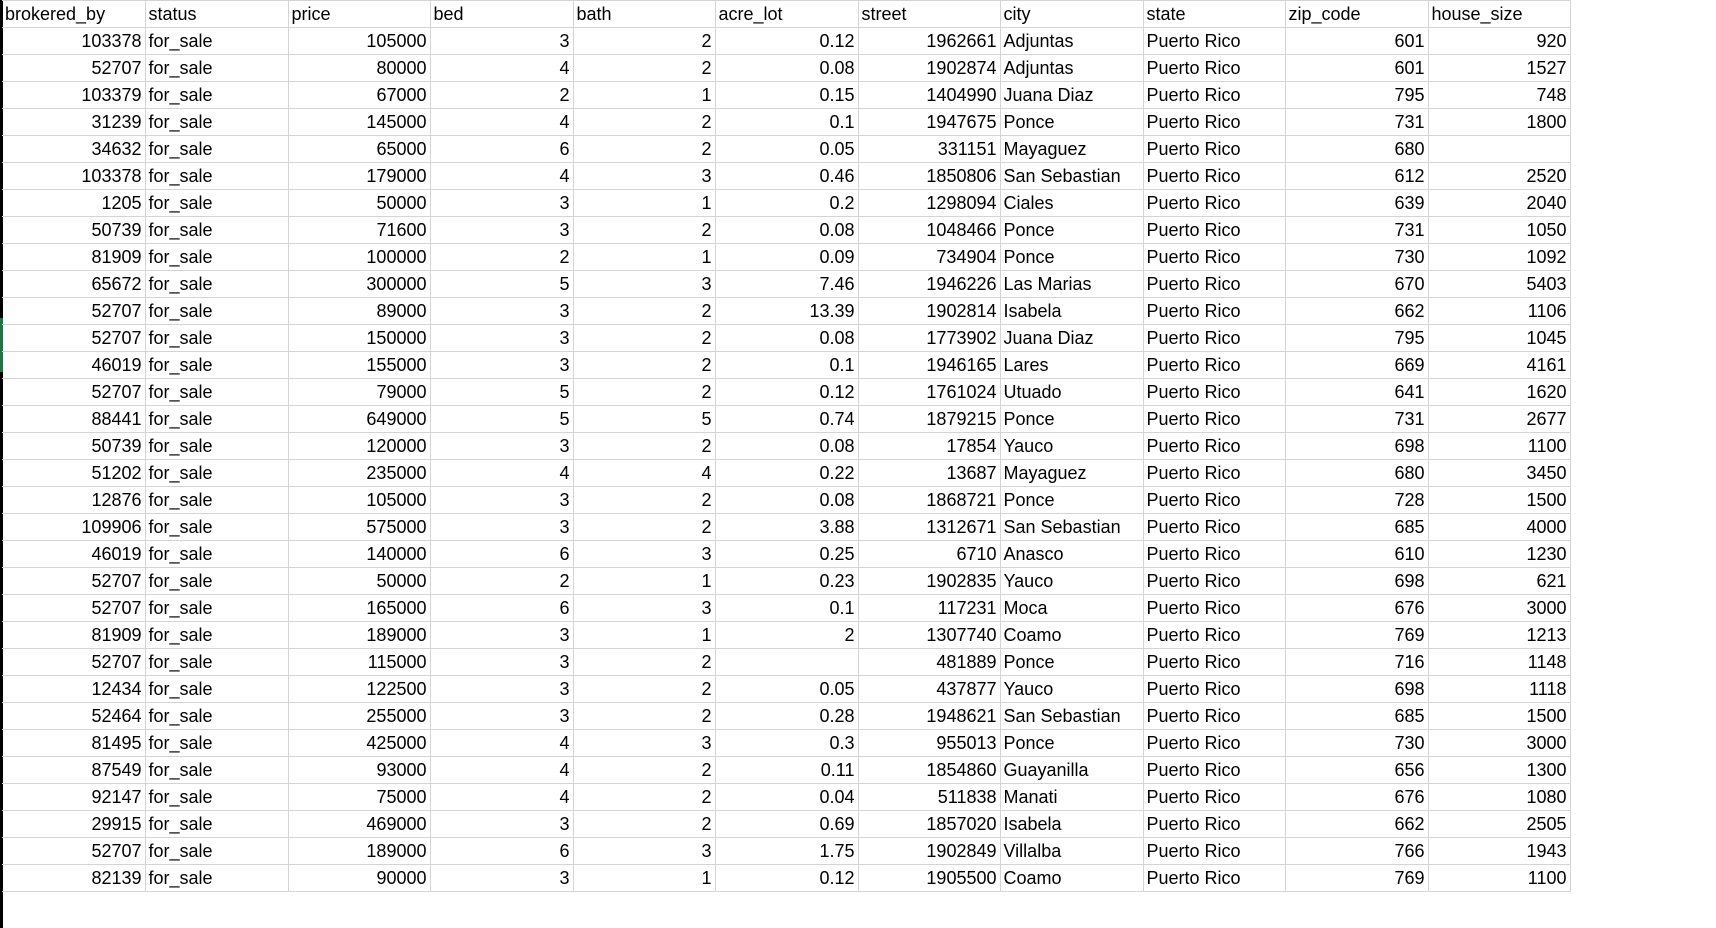 The width and height of the screenshot is (1716, 928). Describe the element at coordinates (1499, 14) in the screenshot. I see `column-header-house-size: house_size` at that location.